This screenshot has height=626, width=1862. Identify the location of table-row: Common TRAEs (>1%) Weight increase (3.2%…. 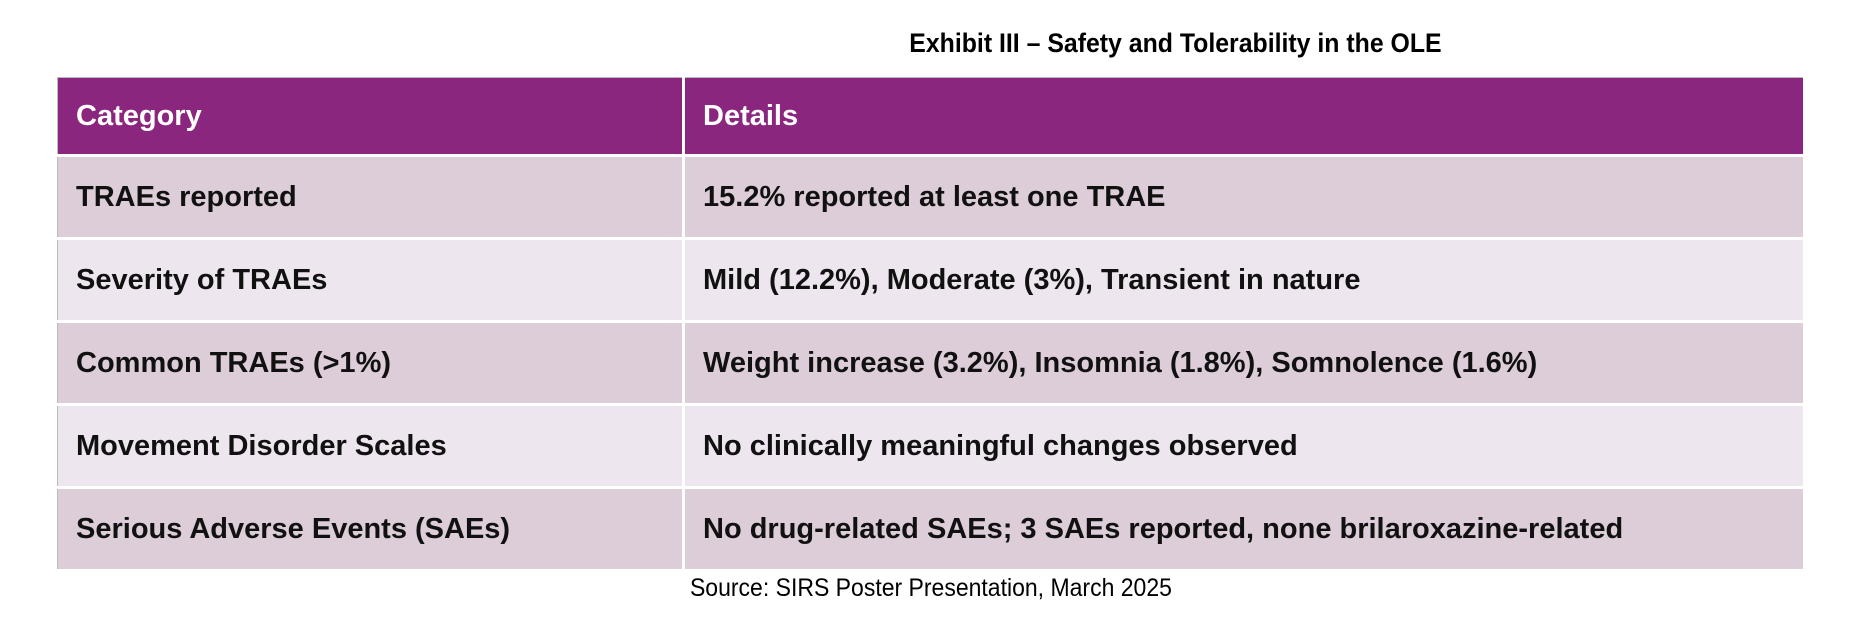
(930, 363).